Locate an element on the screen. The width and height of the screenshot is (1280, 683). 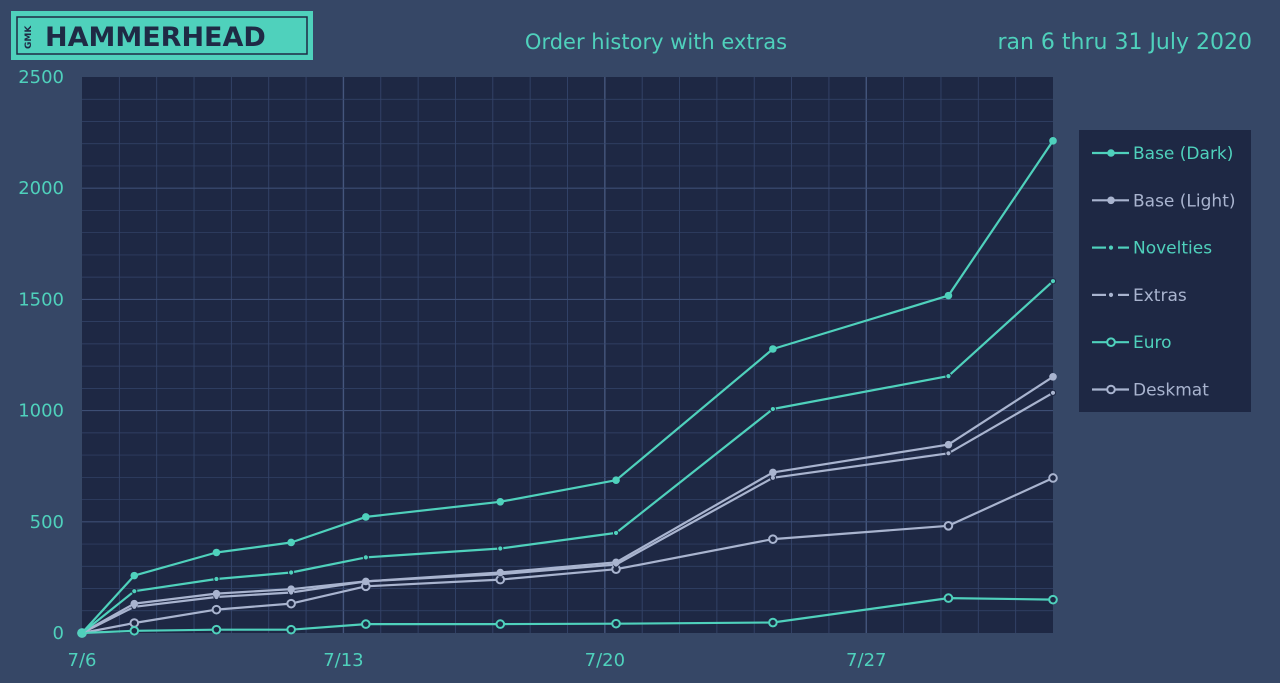
legend-entry: Base (Light) is located at coordinates (1164, 201).